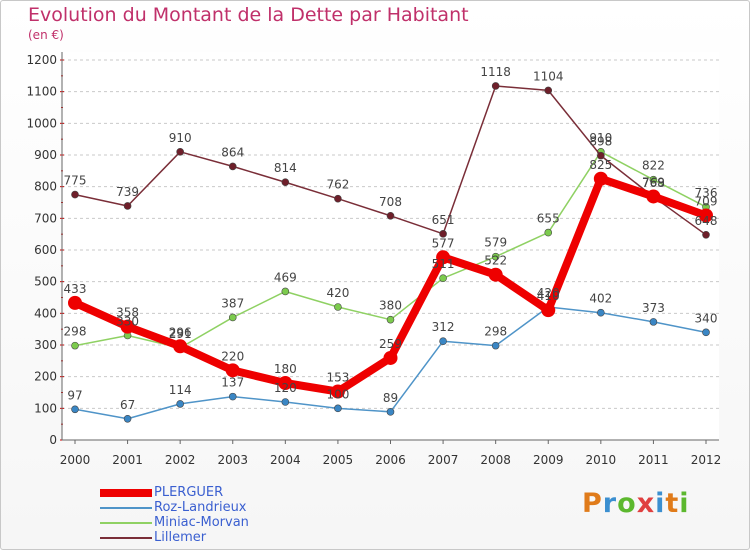  Describe the element at coordinates (601, 460) in the screenshot. I see `x-tick-label: 2010` at that location.